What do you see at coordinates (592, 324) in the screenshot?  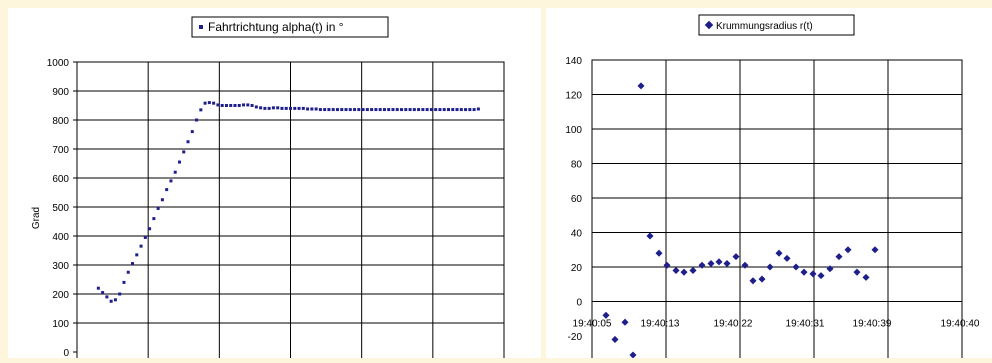 I see `right-x-tick-label: 19:40:05` at bounding box center [592, 324].